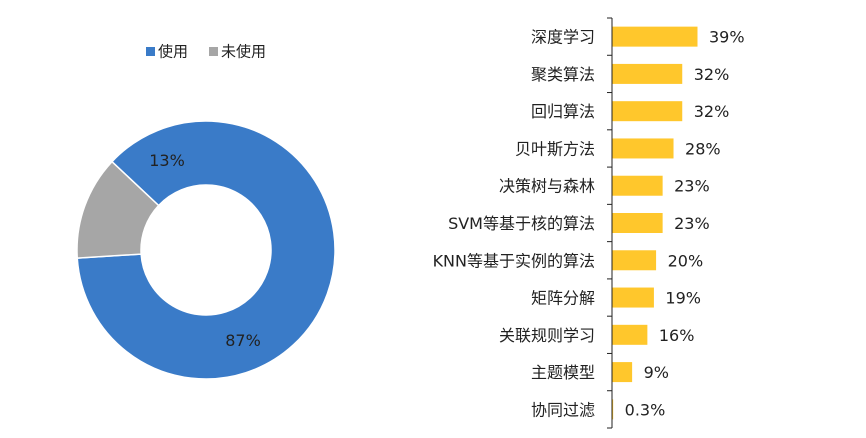  I want to click on category-label: 回归算法, so click(563, 111).